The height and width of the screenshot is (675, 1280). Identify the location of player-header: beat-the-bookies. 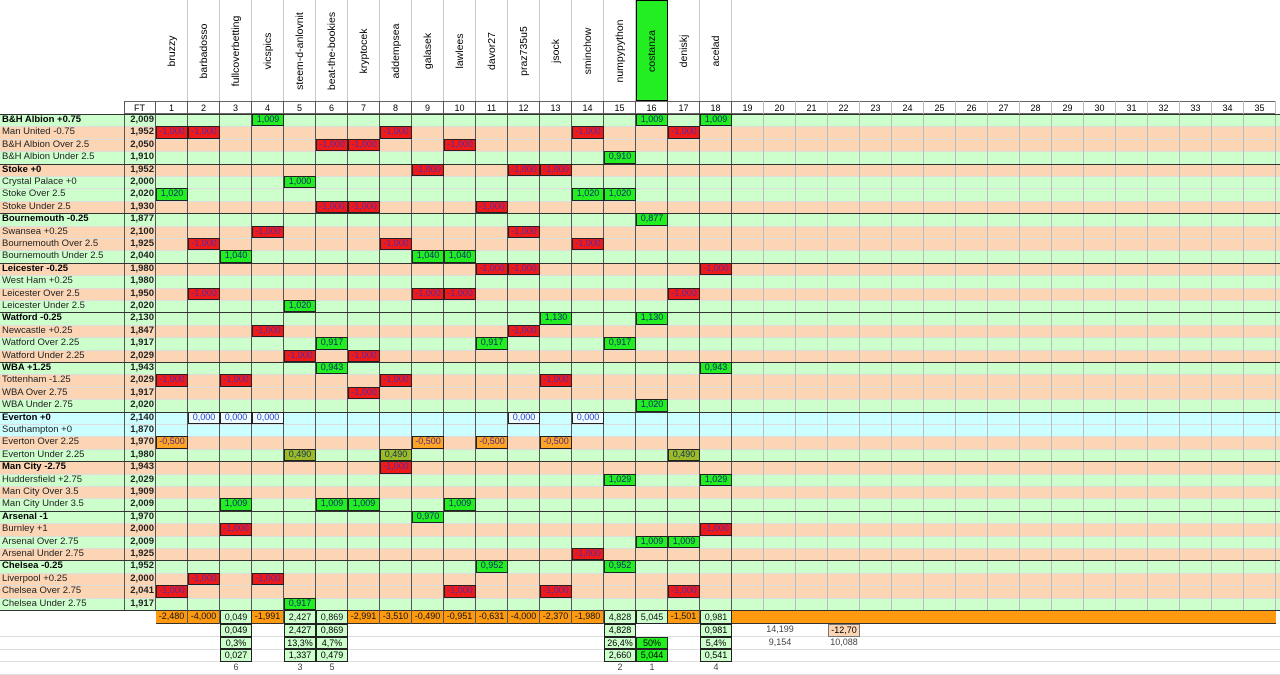
(332, 50).